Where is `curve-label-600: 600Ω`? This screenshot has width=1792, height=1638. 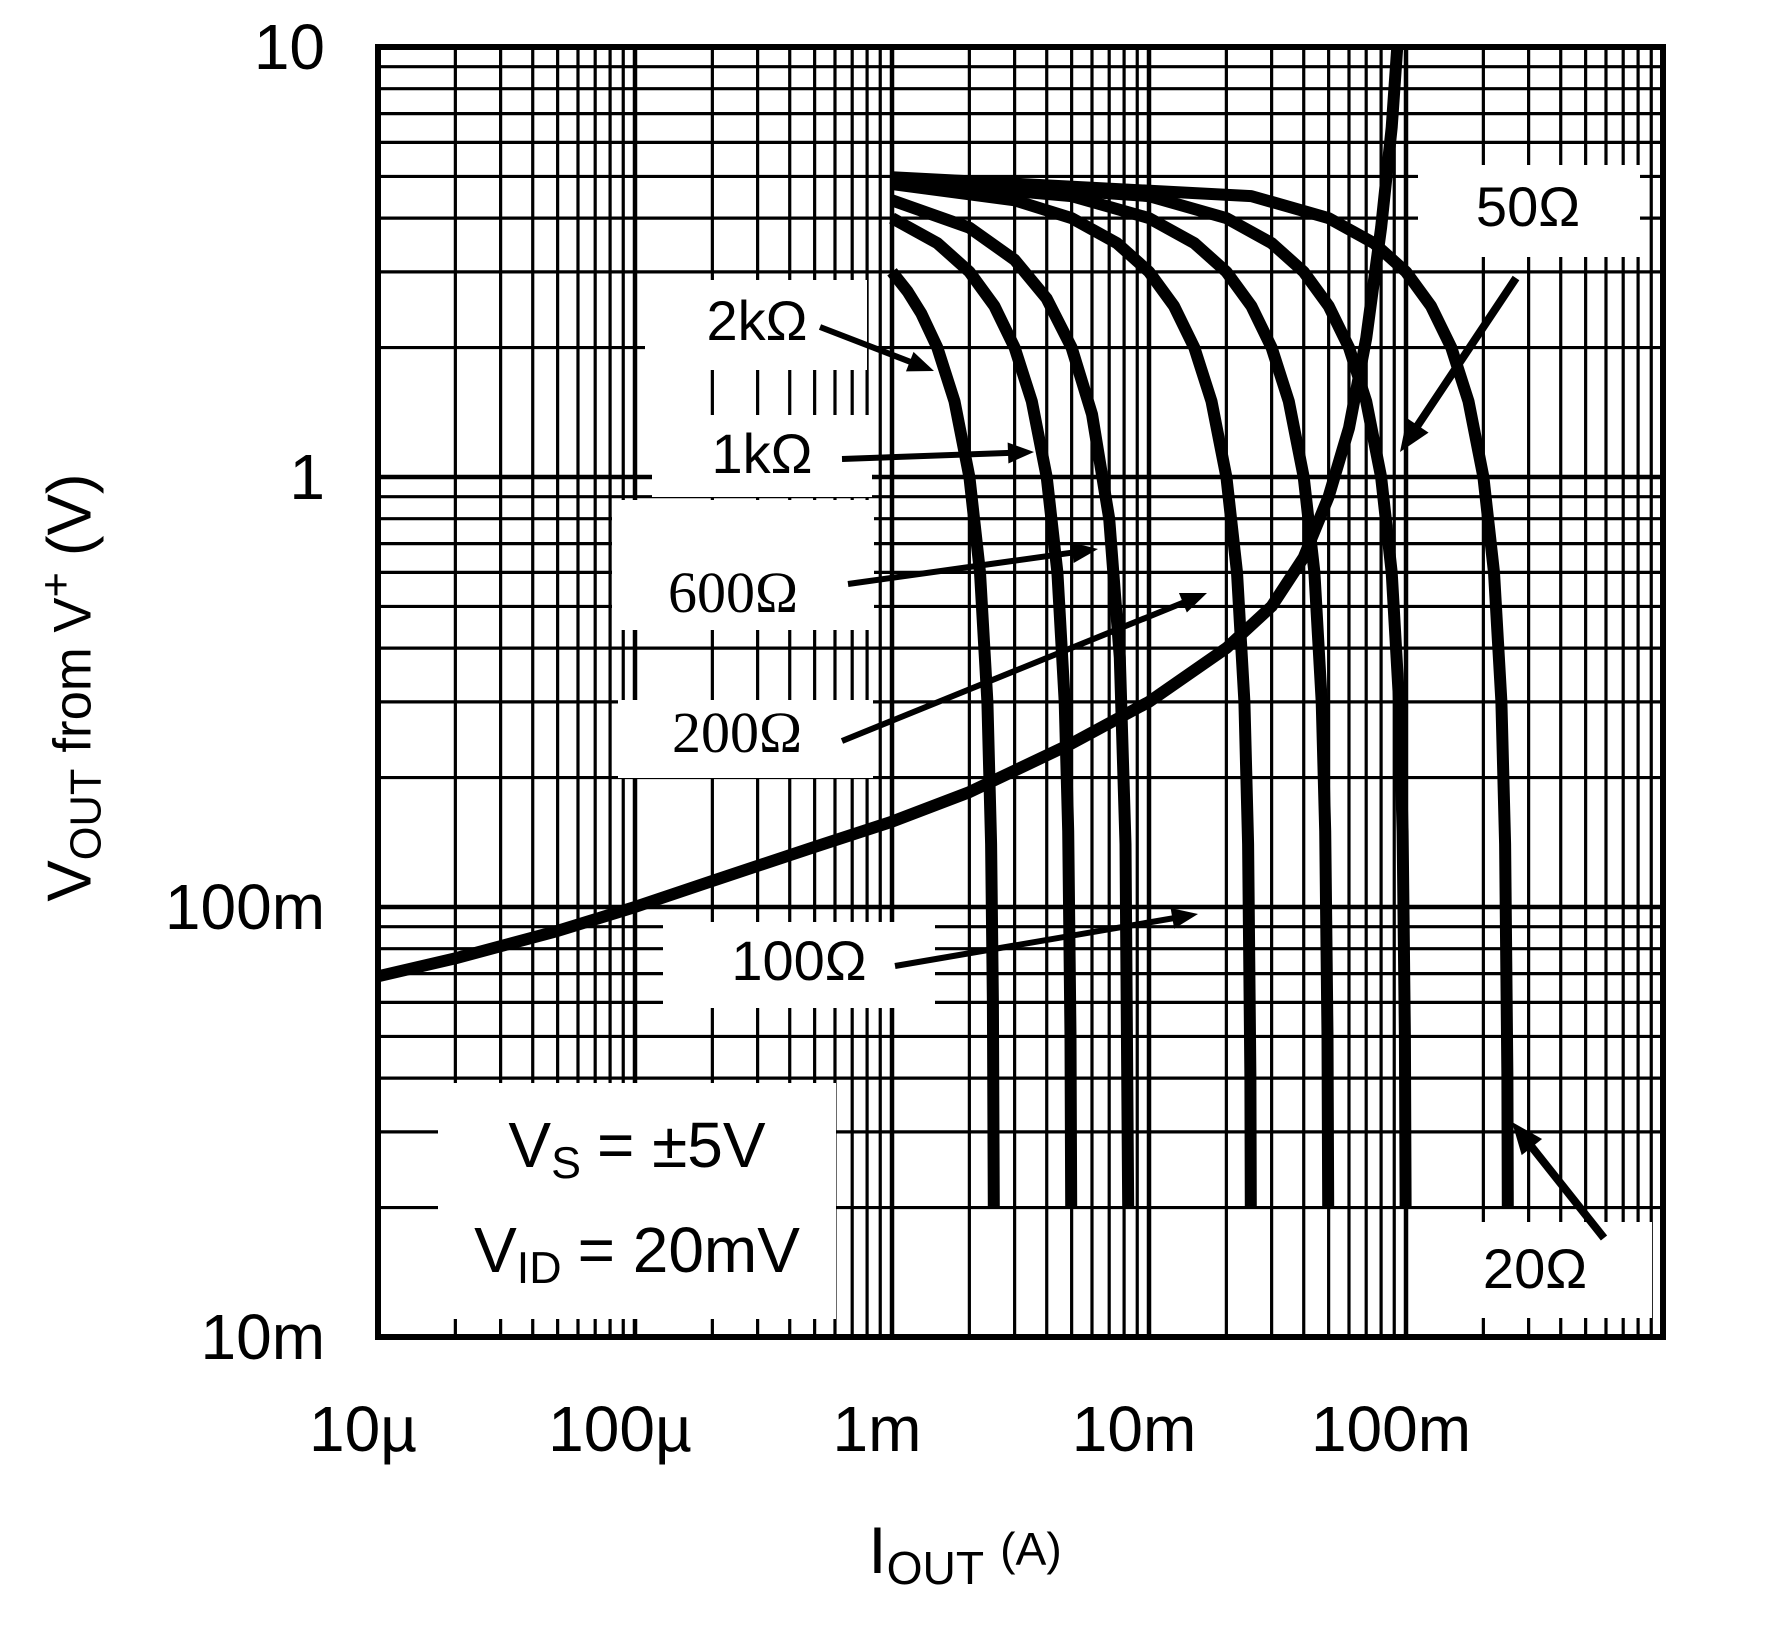 curve-label-600: 600Ω is located at coordinates (733, 592).